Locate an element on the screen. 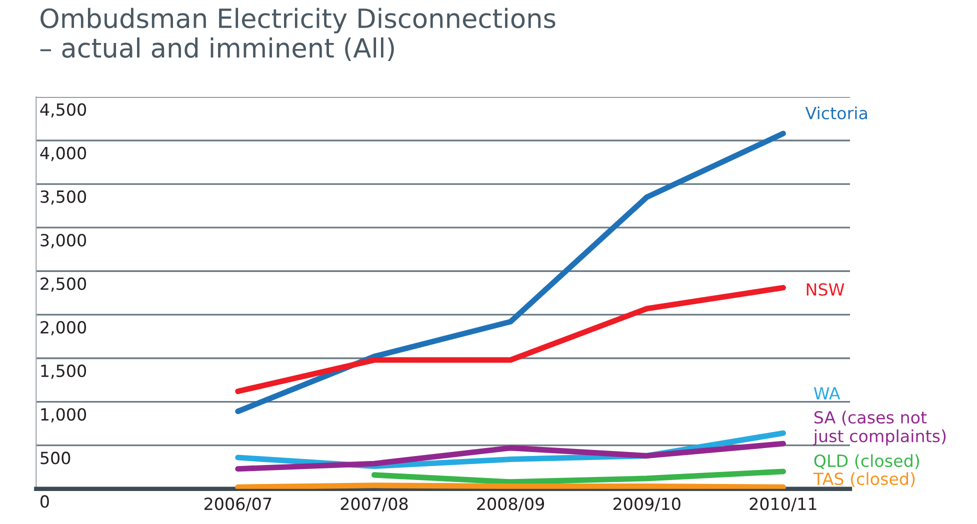  chart-title: Ombudsman Electricity Disconnections – actual and imminent (All) is located at coordinates (298, 34).